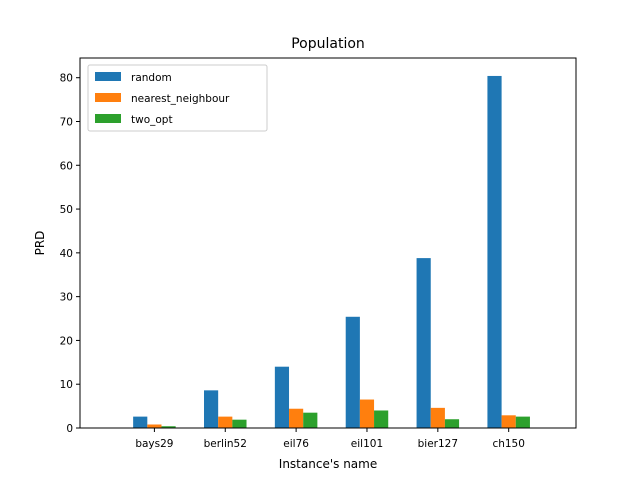 This screenshot has height=480, width=640. What do you see at coordinates (296, 444) in the screenshot?
I see `x-tick-label: eil76` at bounding box center [296, 444].